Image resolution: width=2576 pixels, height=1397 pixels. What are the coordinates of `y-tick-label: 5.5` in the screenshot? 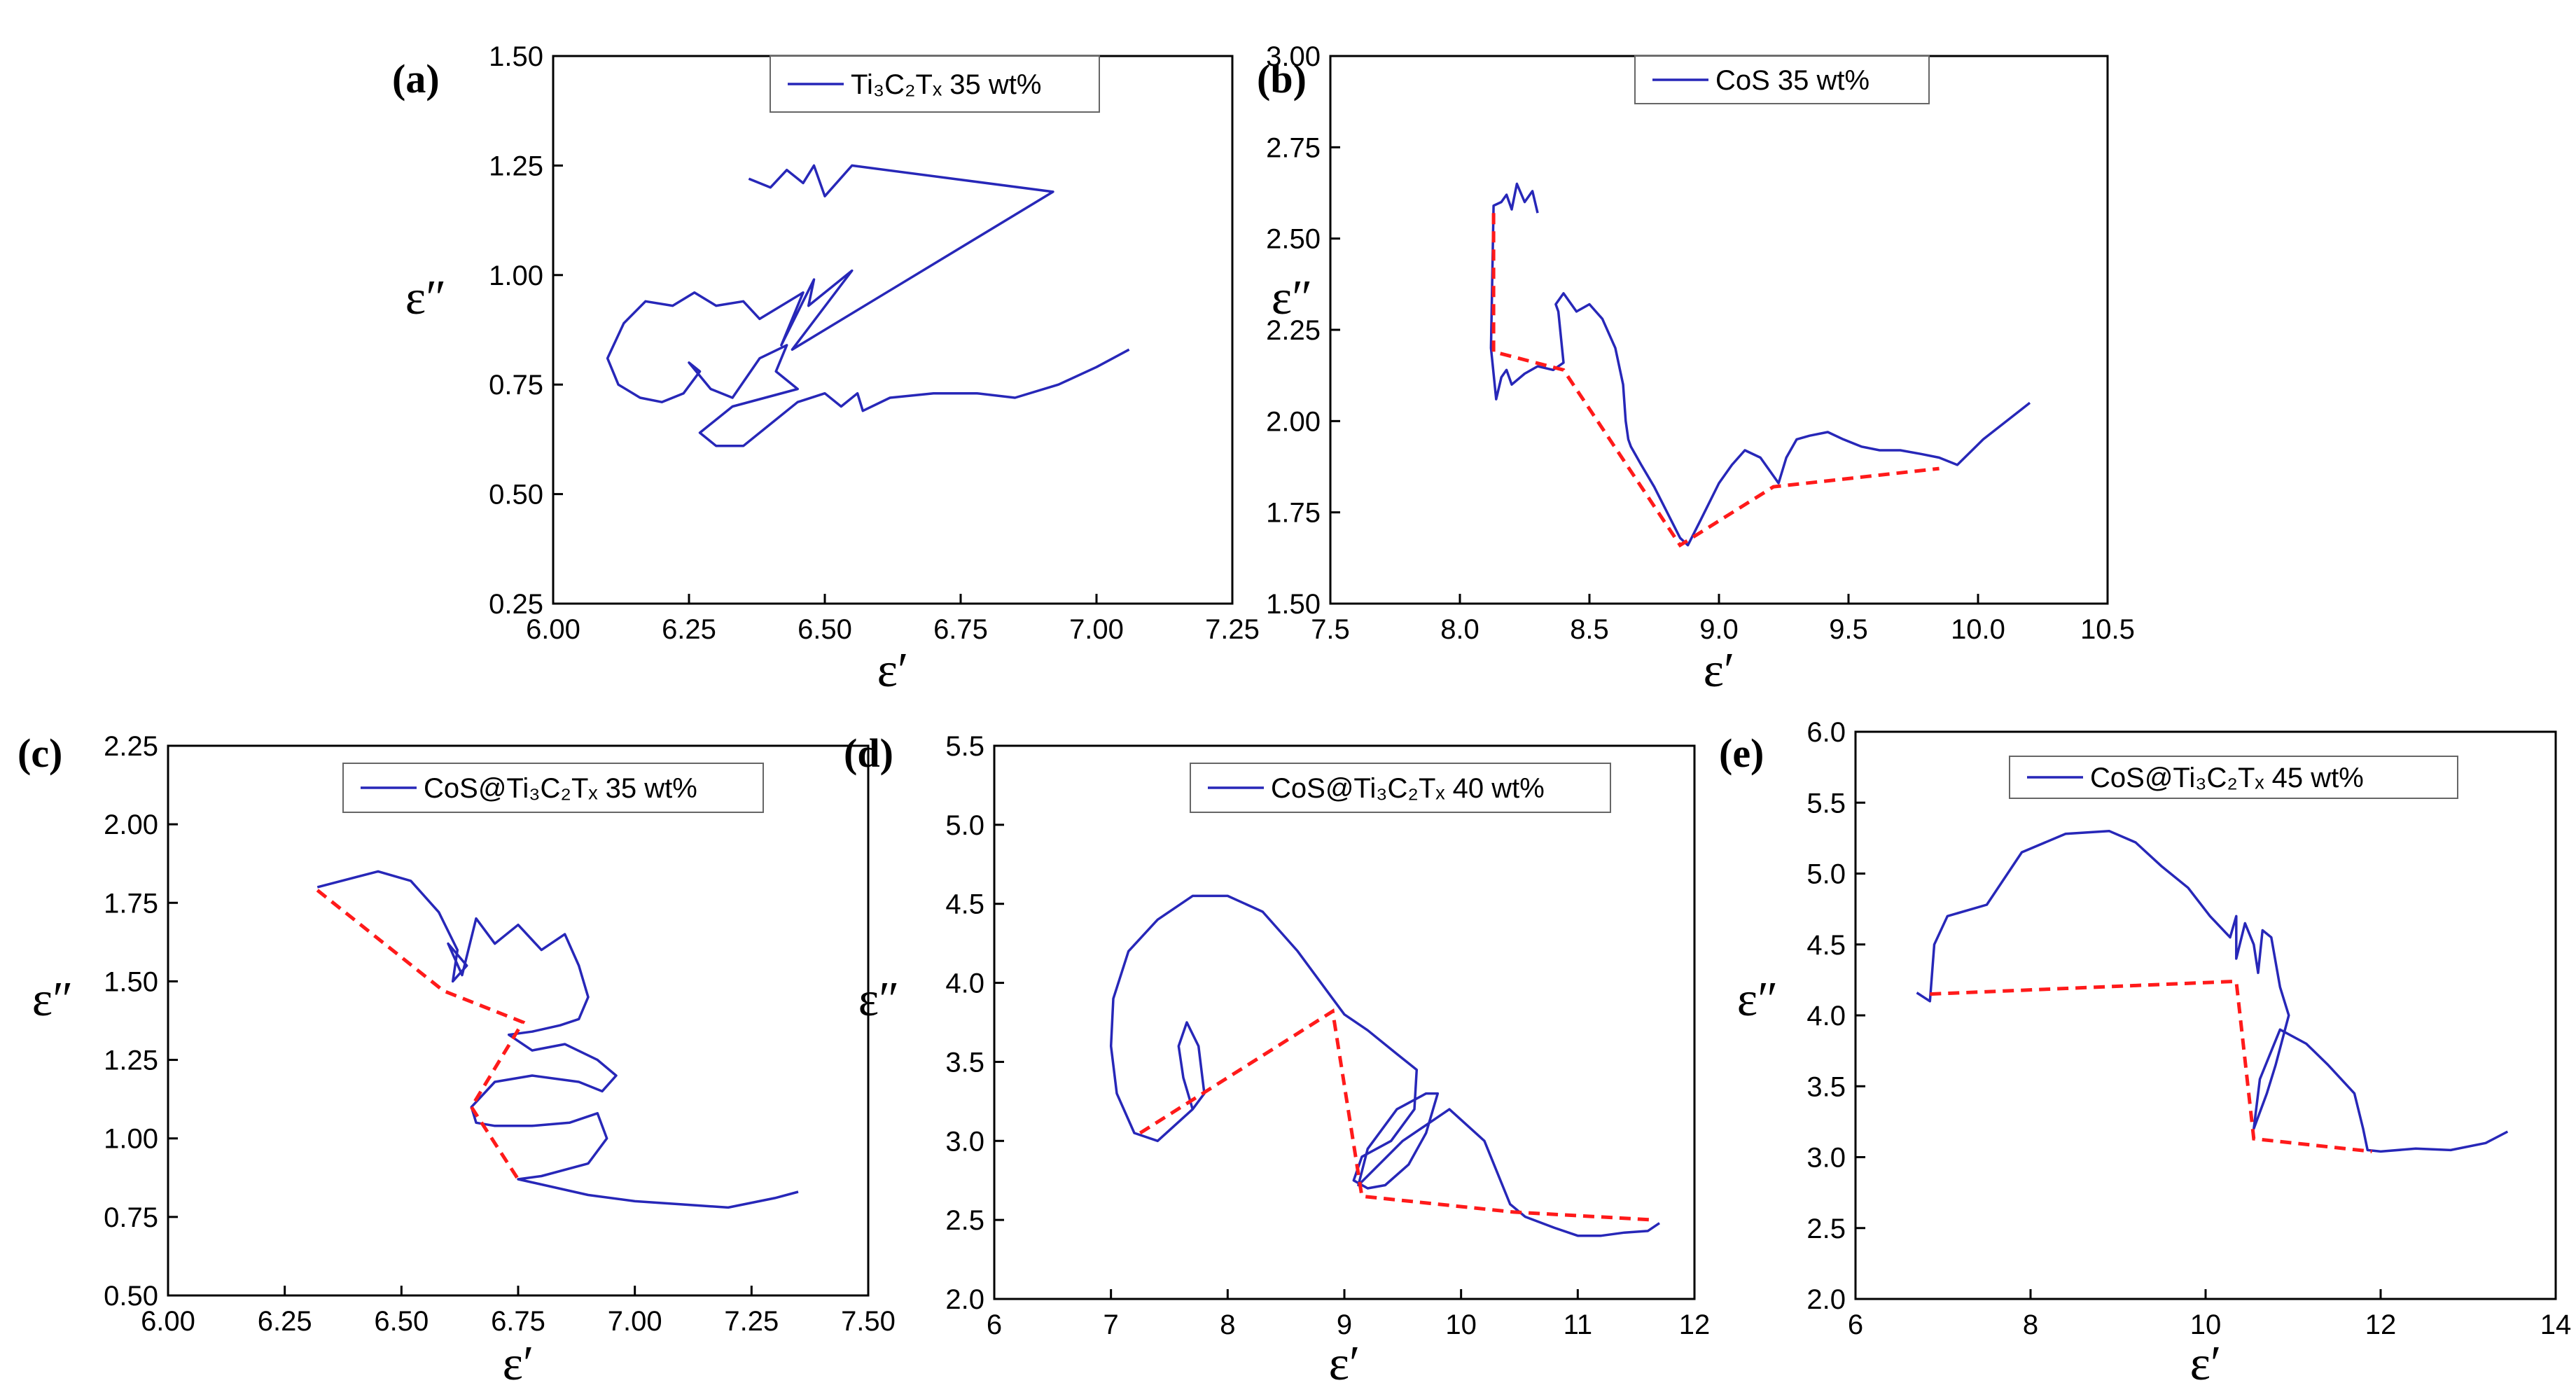 It's located at (964, 747).